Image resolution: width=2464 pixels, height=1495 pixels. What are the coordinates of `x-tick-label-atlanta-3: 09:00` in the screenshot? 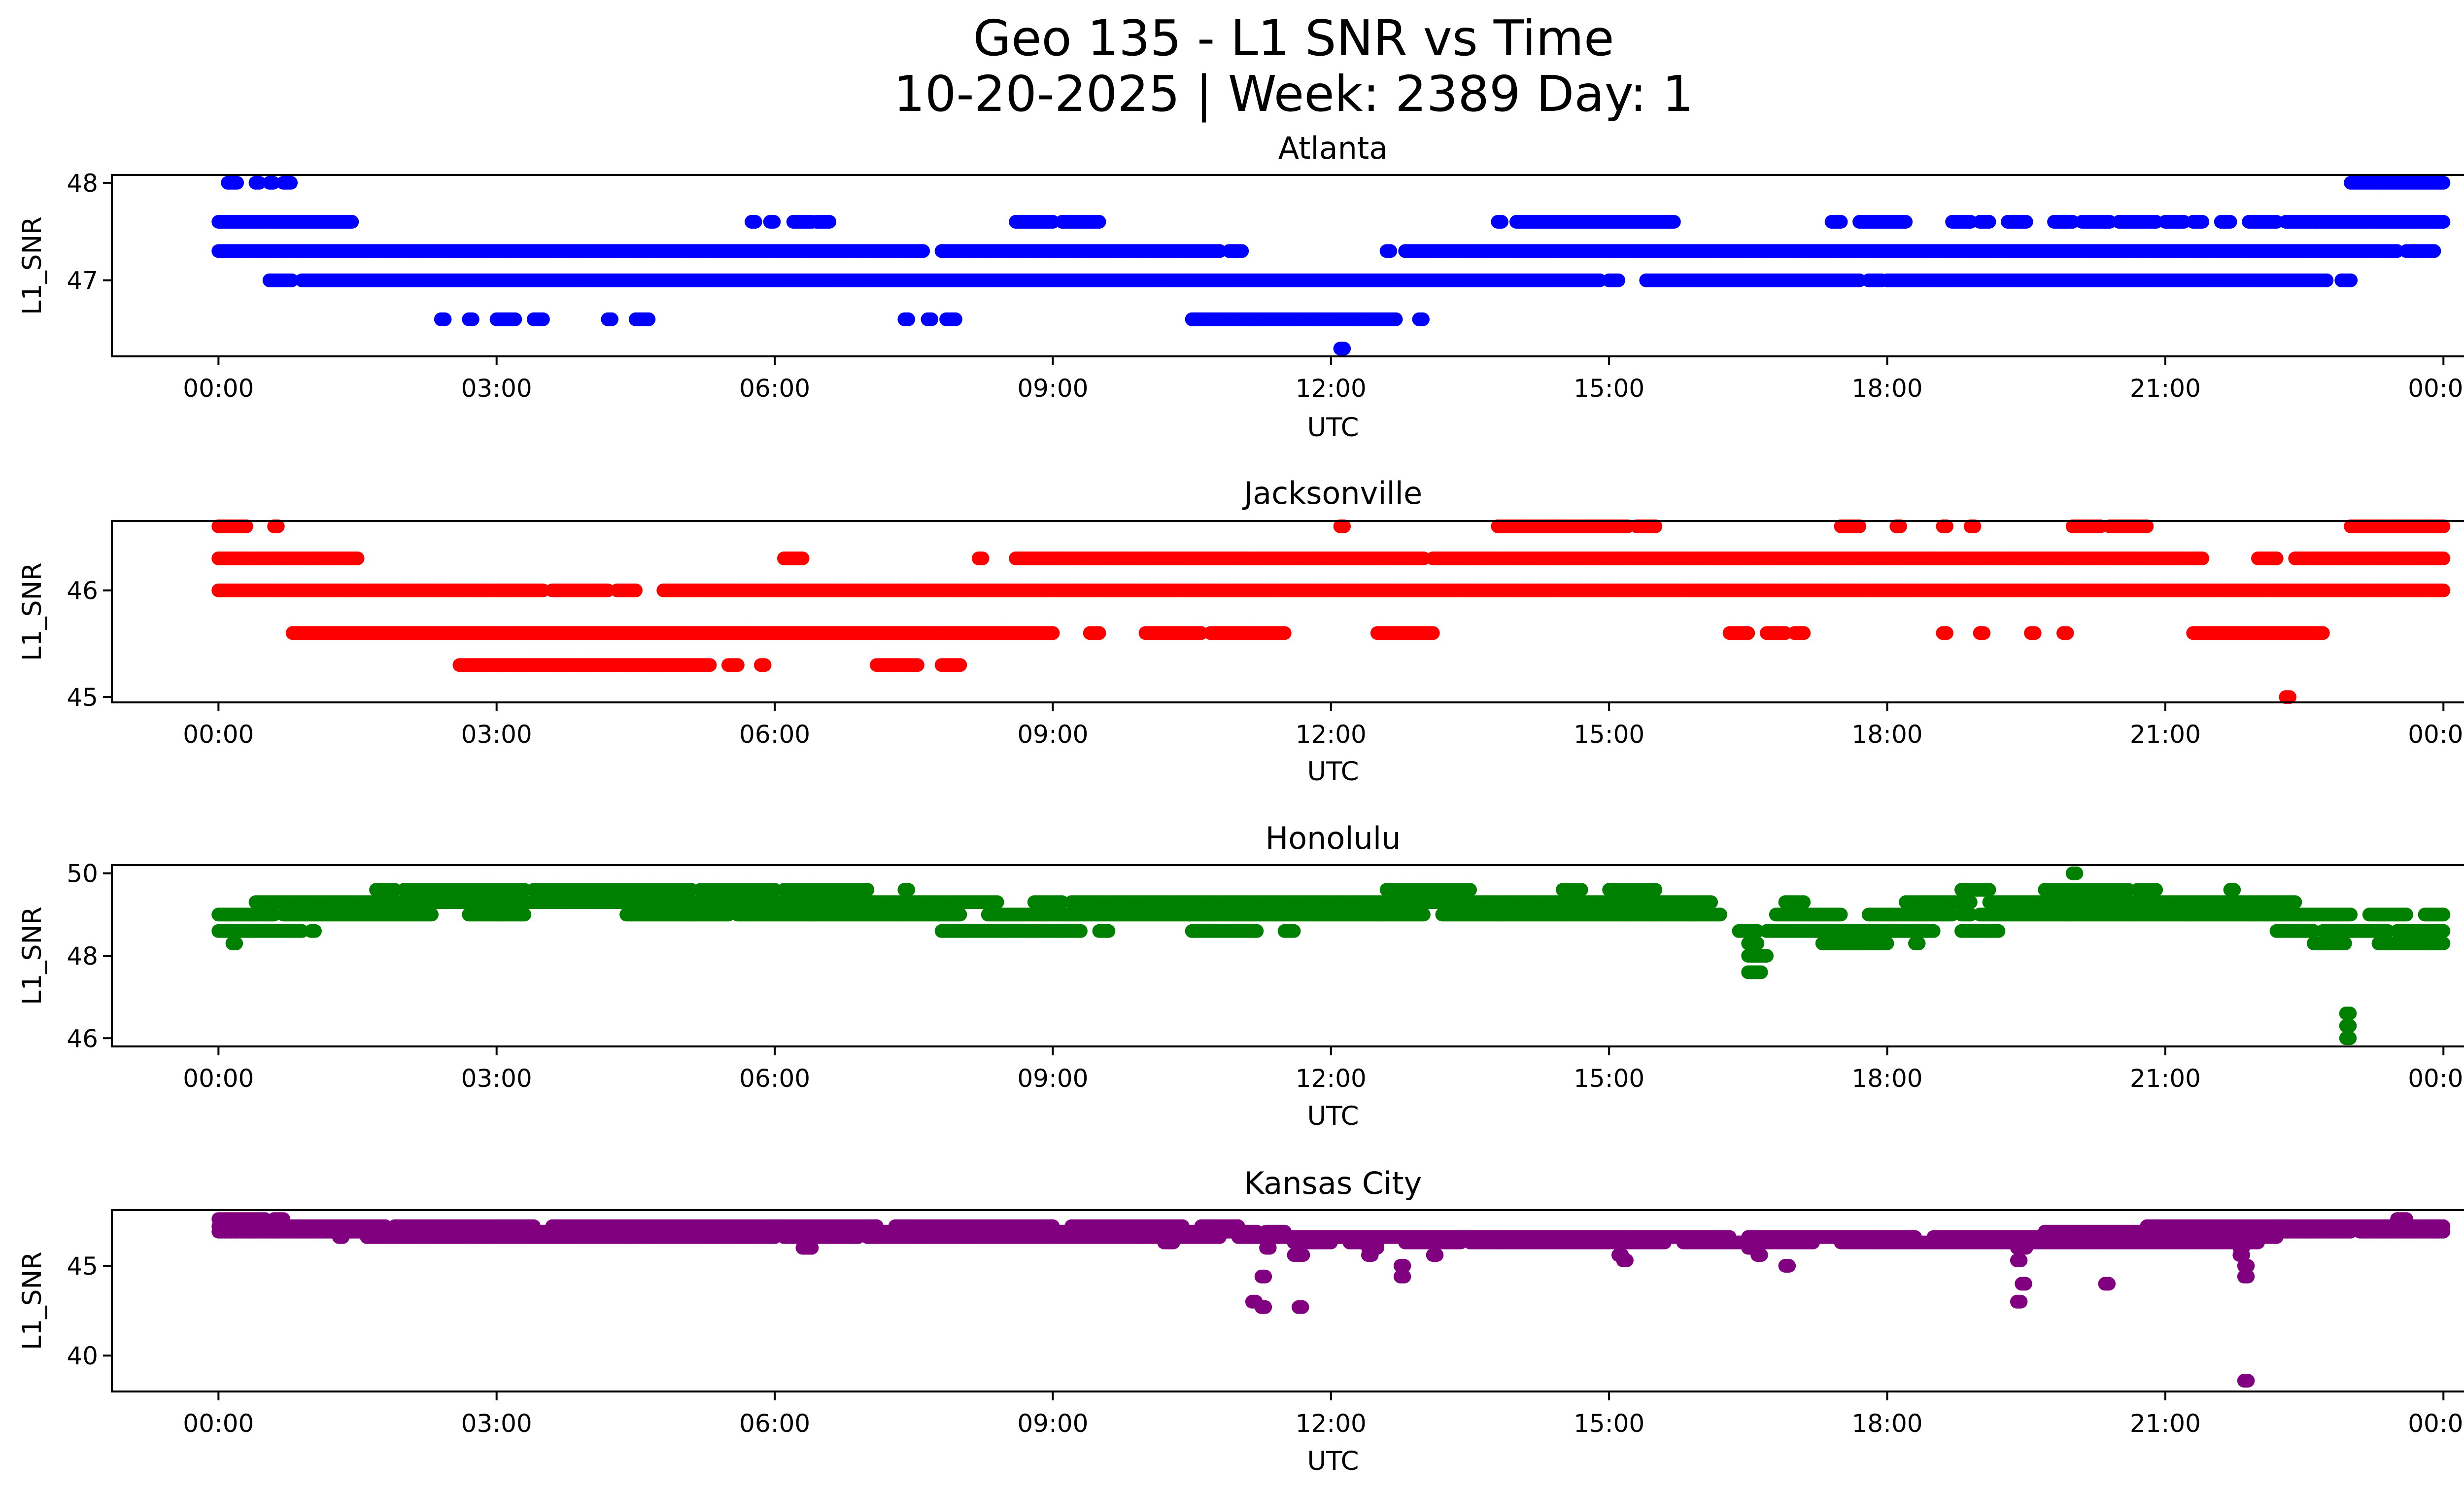 It's located at (1052, 388).